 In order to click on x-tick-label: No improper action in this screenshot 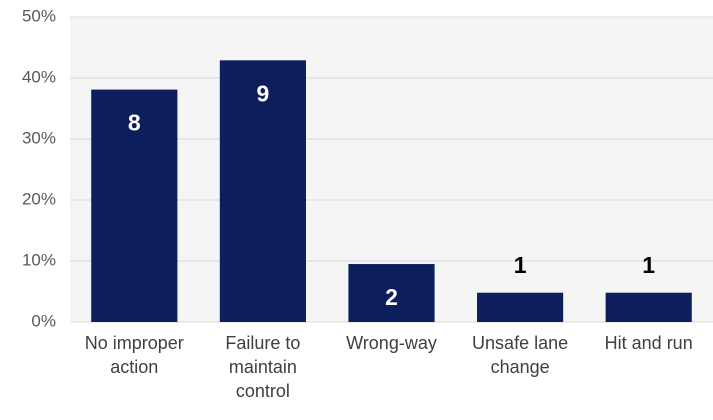, I will do `click(134, 355)`.